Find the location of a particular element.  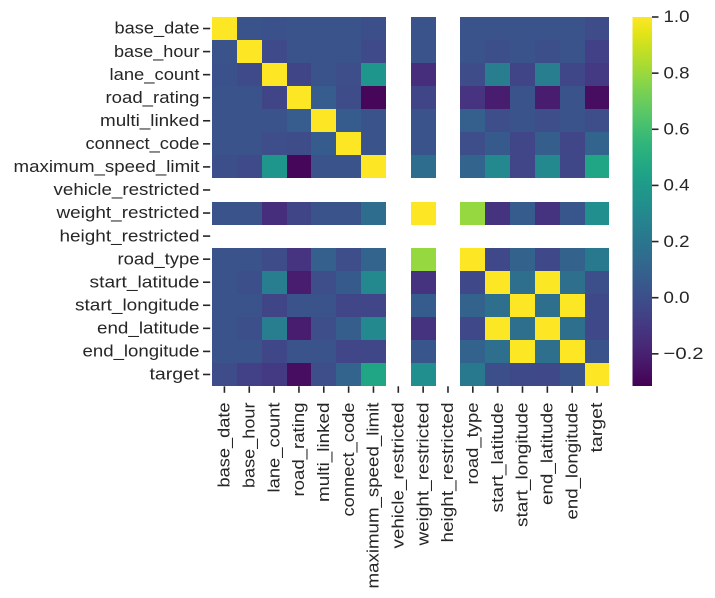

svg-text: 0.8 is located at coordinates (677, 72).